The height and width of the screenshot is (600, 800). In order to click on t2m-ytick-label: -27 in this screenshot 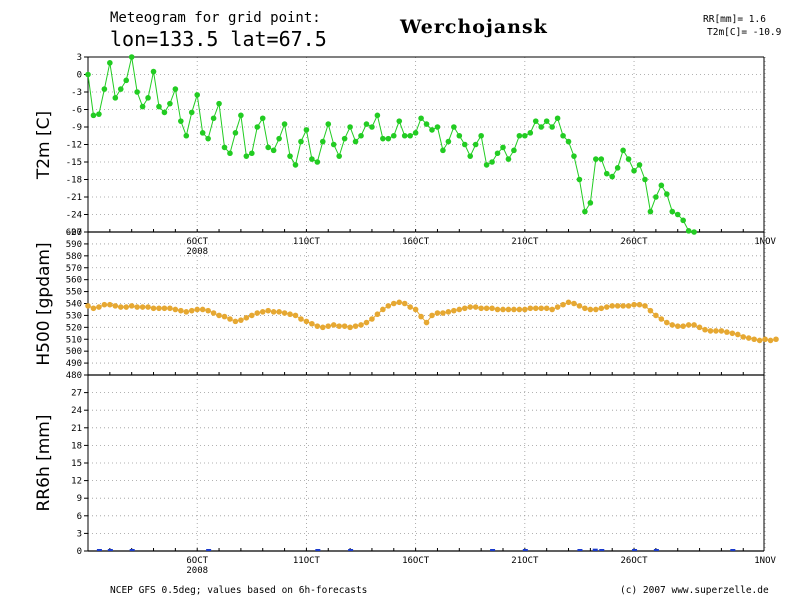, I will do `click(74, 233)`.